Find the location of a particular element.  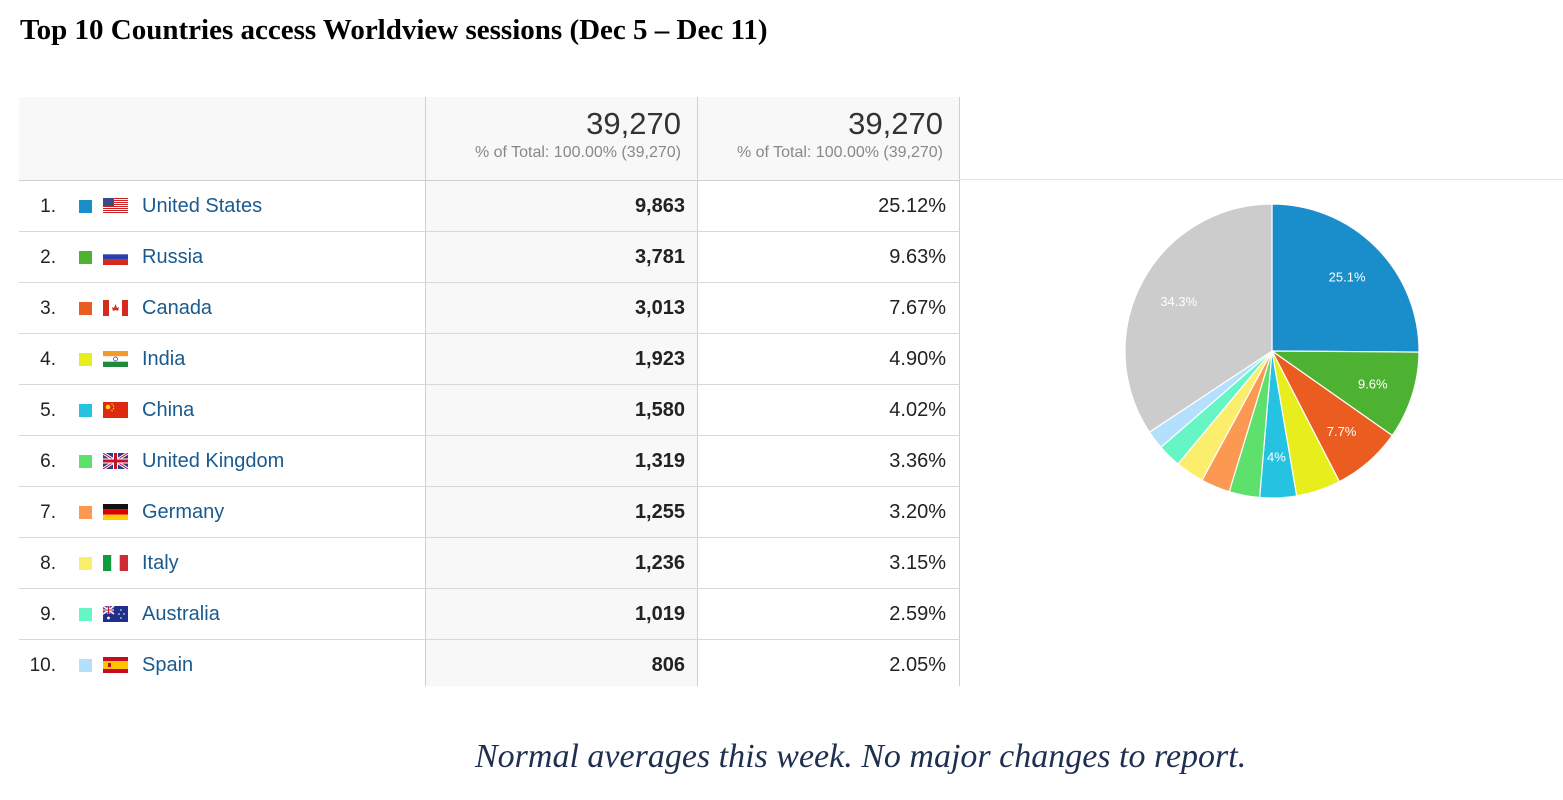

table-row: 1. United States 9,863 25.12% is located at coordinates (489, 206).